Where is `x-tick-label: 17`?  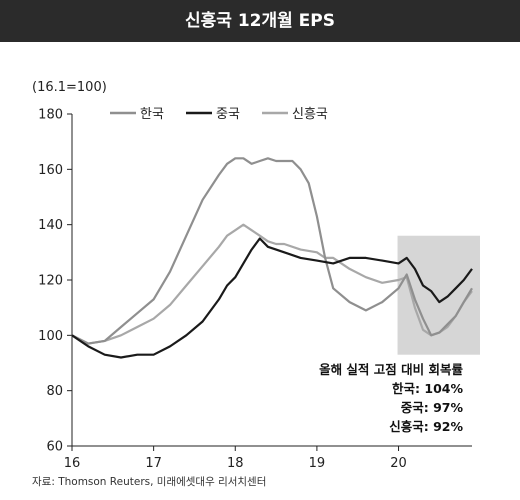
x-tick-label: 17 is located at coordinates (153, 463).